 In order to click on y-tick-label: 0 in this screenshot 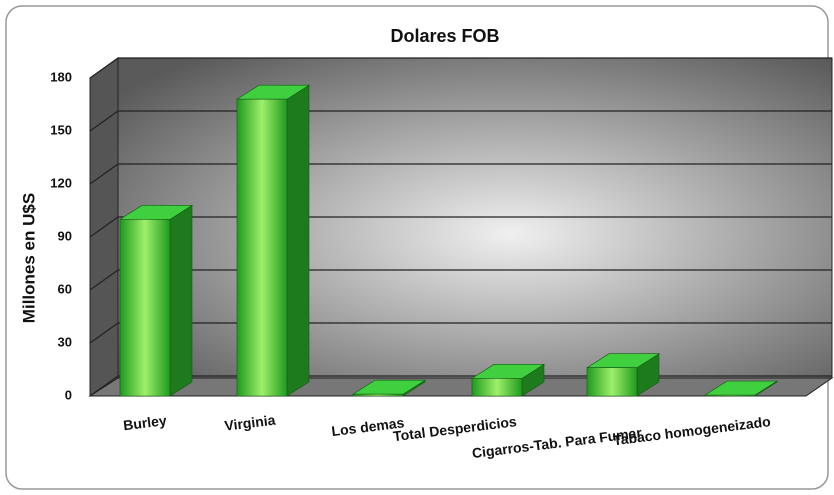, I will do `click(68, 394)`.